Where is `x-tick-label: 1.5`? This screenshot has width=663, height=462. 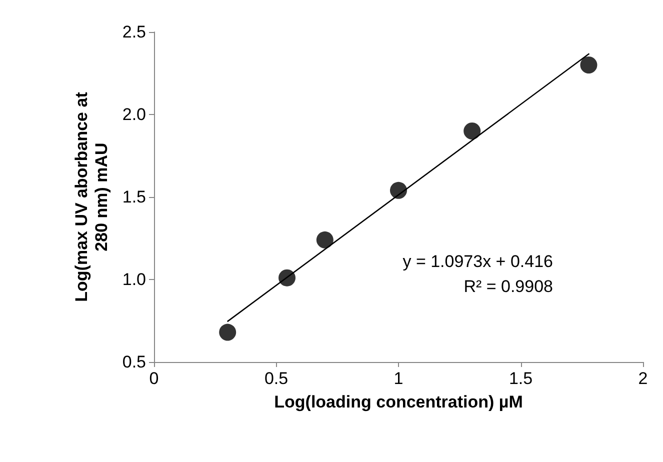
x-tick-label: 1.5 is located at coordinates (520, 378).